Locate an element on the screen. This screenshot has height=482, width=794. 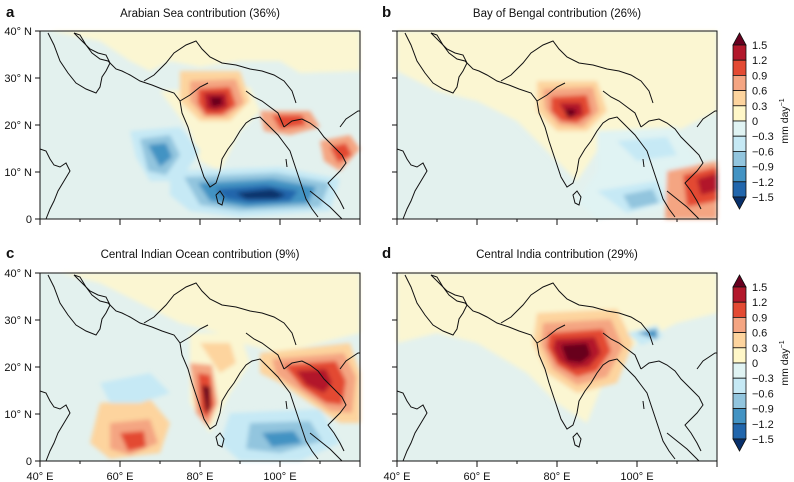
panel-title-b: Bay of Bengal contribution (26%) is located at coordinates (557, 14).